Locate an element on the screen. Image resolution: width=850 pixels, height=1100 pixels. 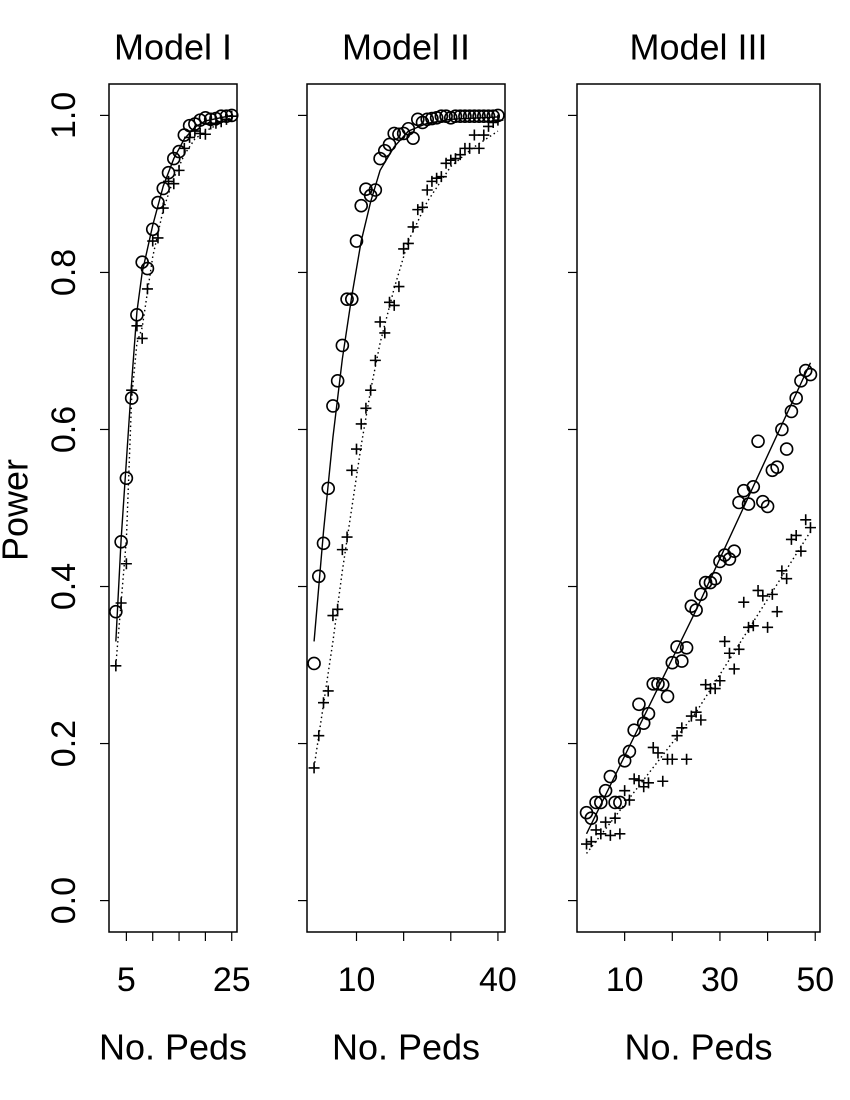
panel-title: Model III is located at coordinates (698, 47).